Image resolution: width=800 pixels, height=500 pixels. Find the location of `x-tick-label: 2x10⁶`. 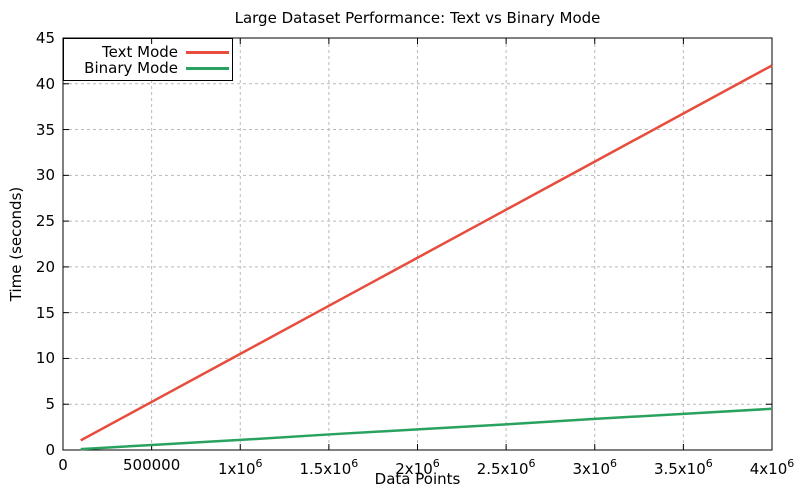

x-tick-label: 2x10⁶ is located at coordinates (417, 467).